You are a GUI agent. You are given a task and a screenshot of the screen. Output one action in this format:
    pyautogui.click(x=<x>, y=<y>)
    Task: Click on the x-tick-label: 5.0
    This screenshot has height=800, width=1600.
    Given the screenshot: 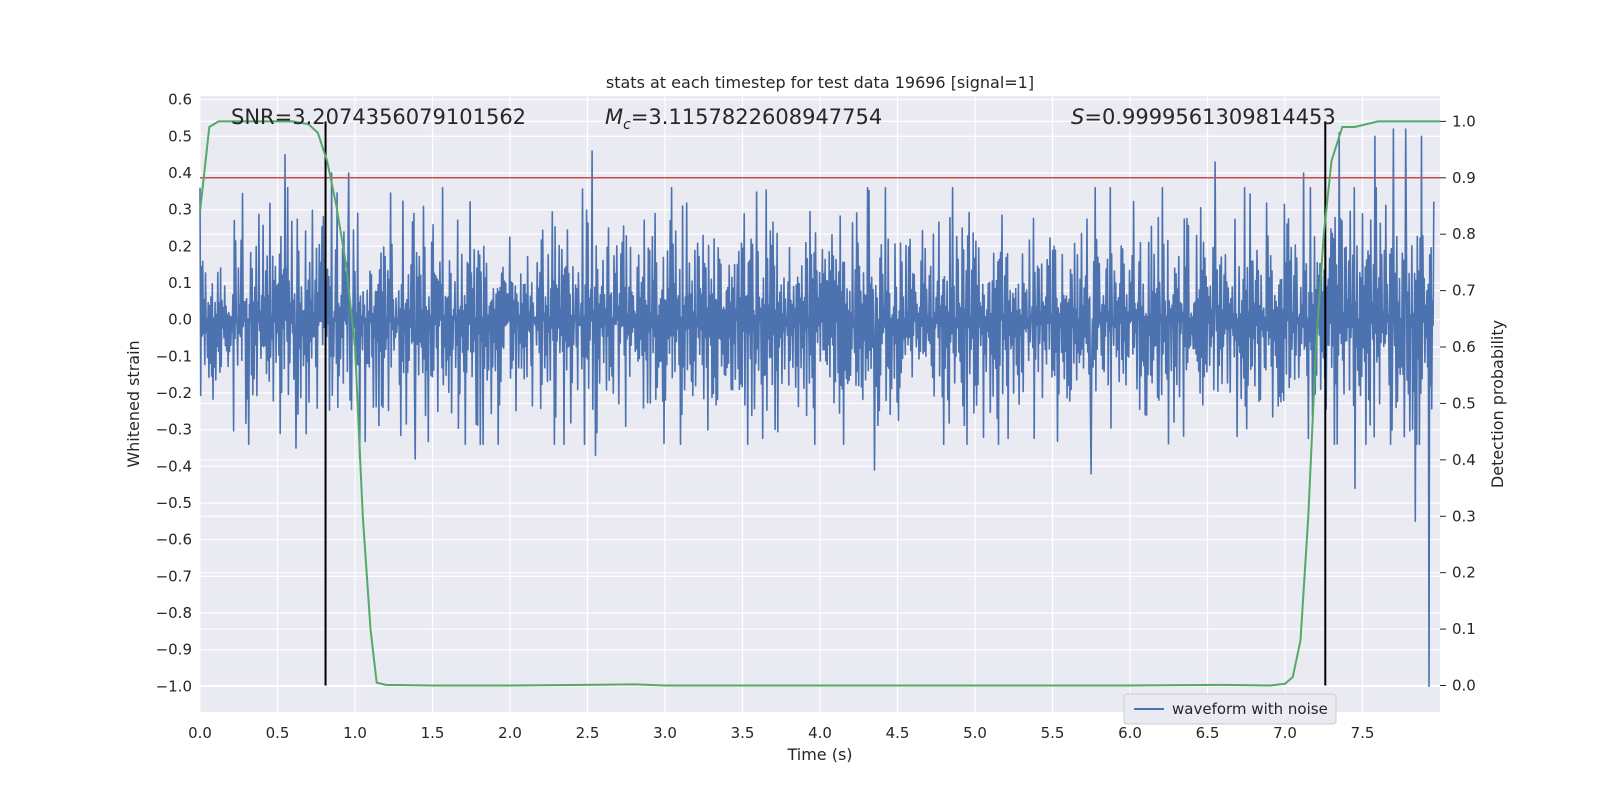 What is the action you would take?
    pyautogui.click(x=975, y=733)
    